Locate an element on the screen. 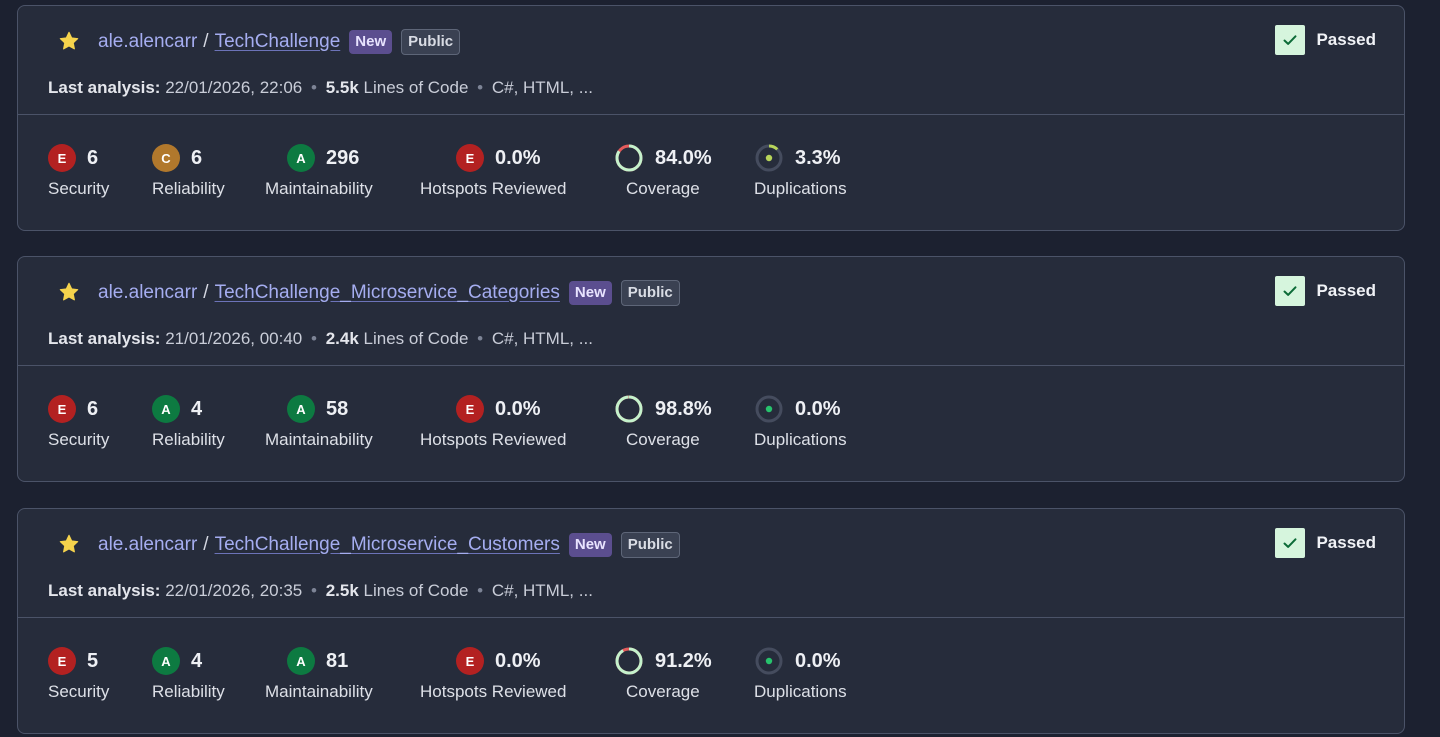  last-analysis-date: 22/01/2026, 22:06 is located at coordinates (234, 87).